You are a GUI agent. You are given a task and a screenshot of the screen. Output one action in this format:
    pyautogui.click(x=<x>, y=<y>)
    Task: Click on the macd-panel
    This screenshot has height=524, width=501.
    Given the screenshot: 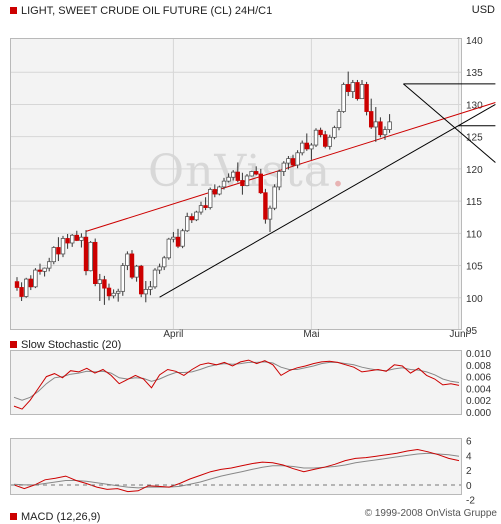 What is the action you would take?
    pyautogui.click(x=236, y=466)
    